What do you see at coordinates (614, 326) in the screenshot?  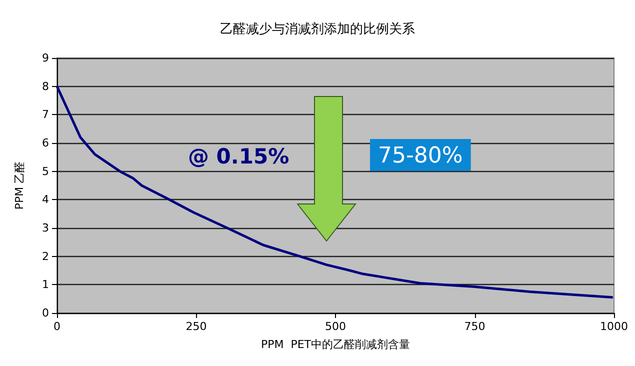 I see `x-tick-label: 1000` at bounding box center [614, 326].